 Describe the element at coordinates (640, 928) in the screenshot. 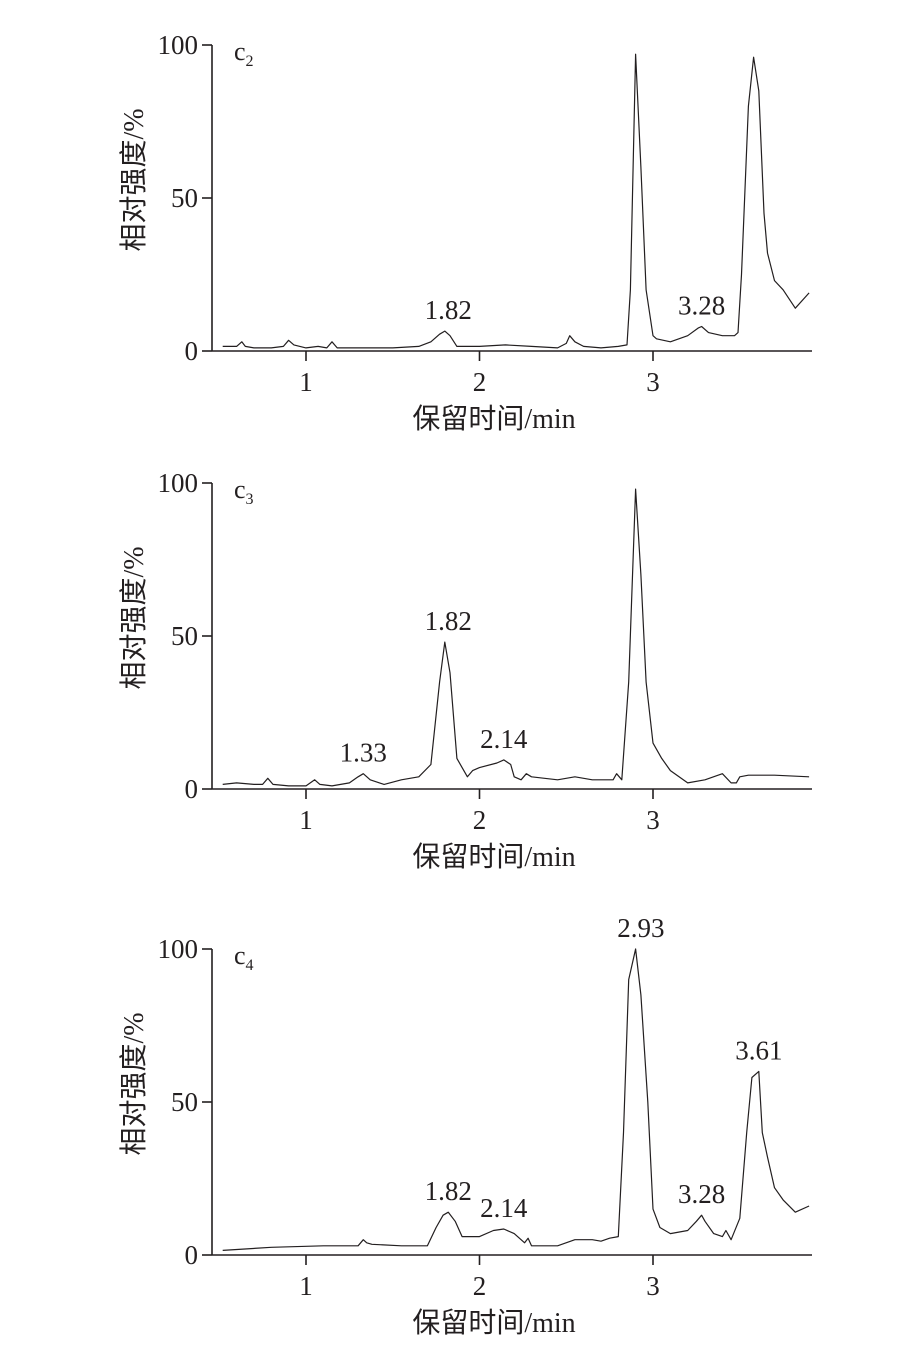

I see `peak-label: 2.93` at that location.